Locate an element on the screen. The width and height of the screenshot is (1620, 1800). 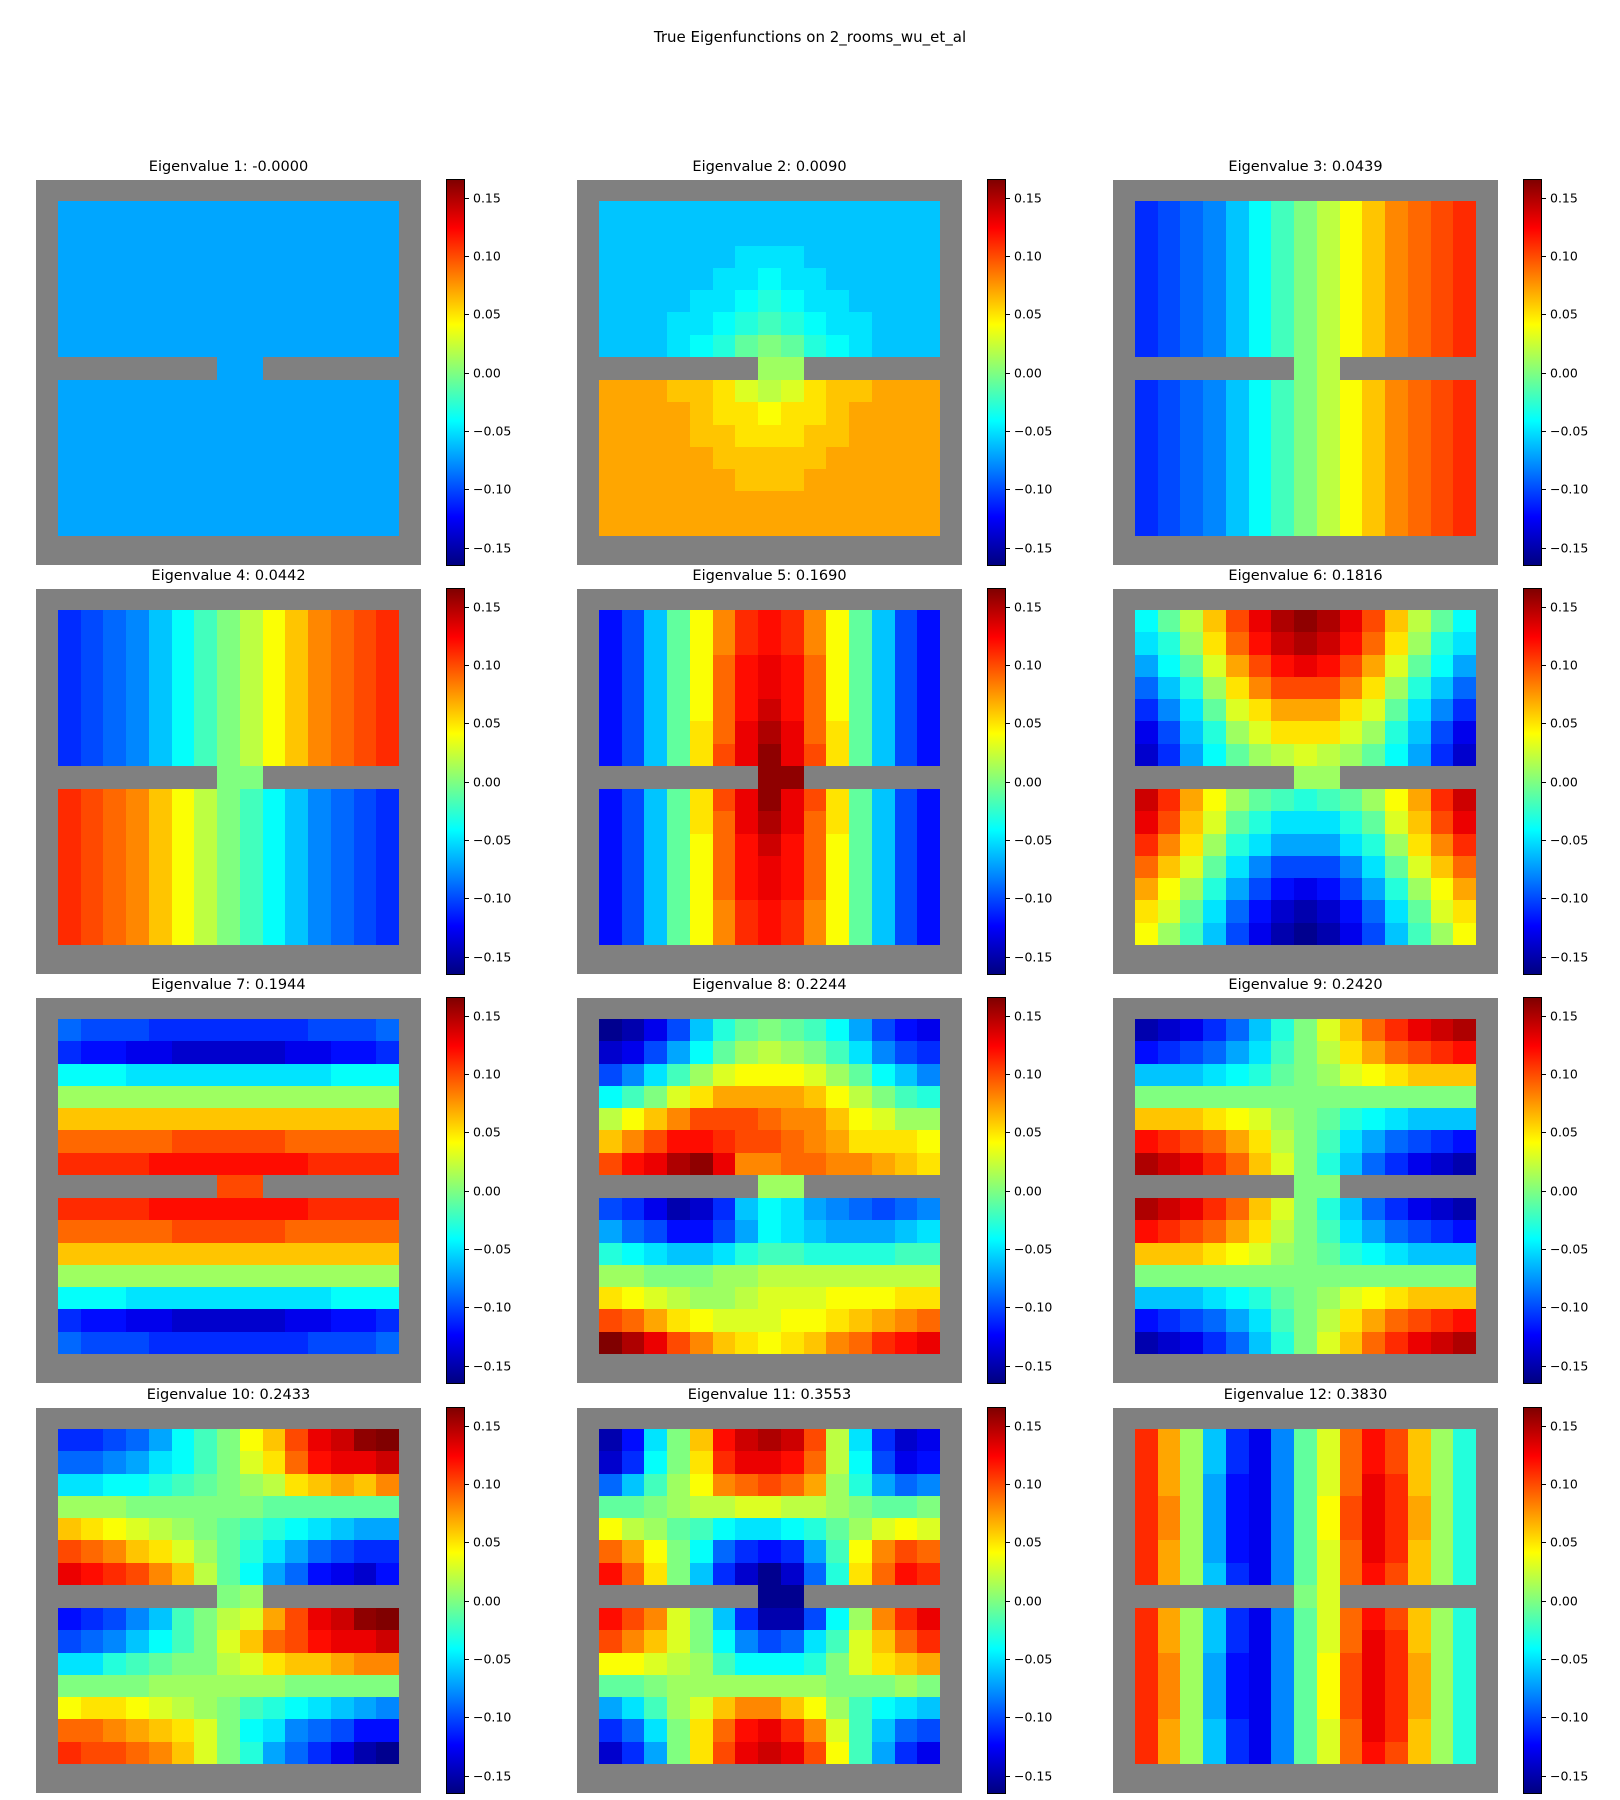
colorbar-tick-label: 0.10 is located at coordinates (1028, 1074).